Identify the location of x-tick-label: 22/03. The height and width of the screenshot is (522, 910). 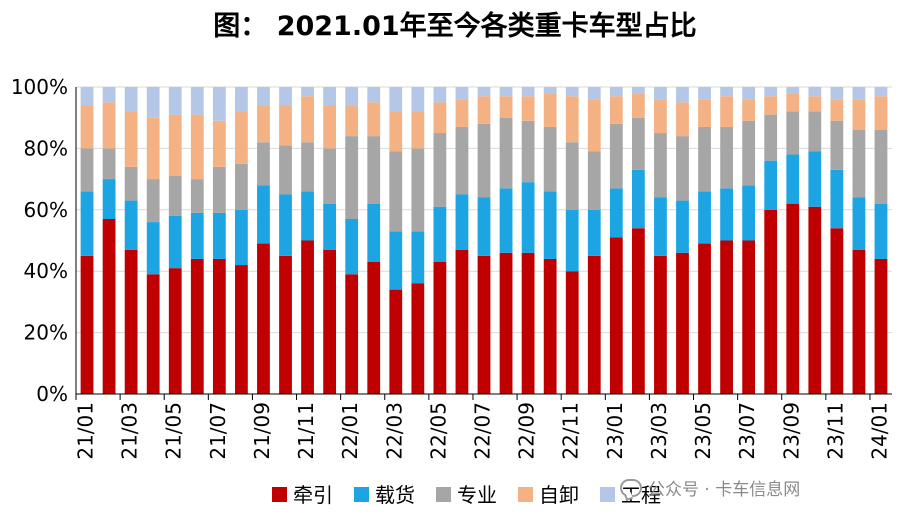
(394, 431).